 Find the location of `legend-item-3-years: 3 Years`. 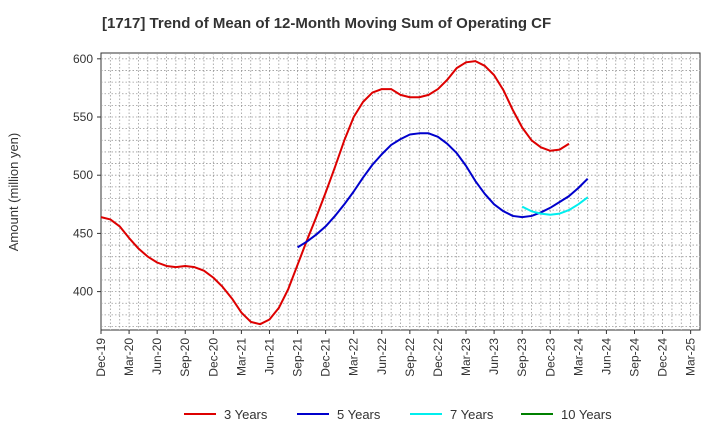

legend-item-3-years: 3 Years is located at coordinates (226, 414).